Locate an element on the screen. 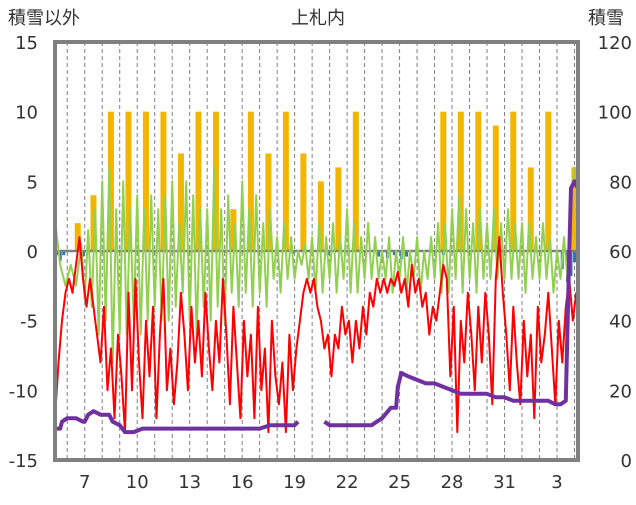 The width and height of the screenshot is (636, 505). left-tick-label: -10 is located at coordinates (23, 391).